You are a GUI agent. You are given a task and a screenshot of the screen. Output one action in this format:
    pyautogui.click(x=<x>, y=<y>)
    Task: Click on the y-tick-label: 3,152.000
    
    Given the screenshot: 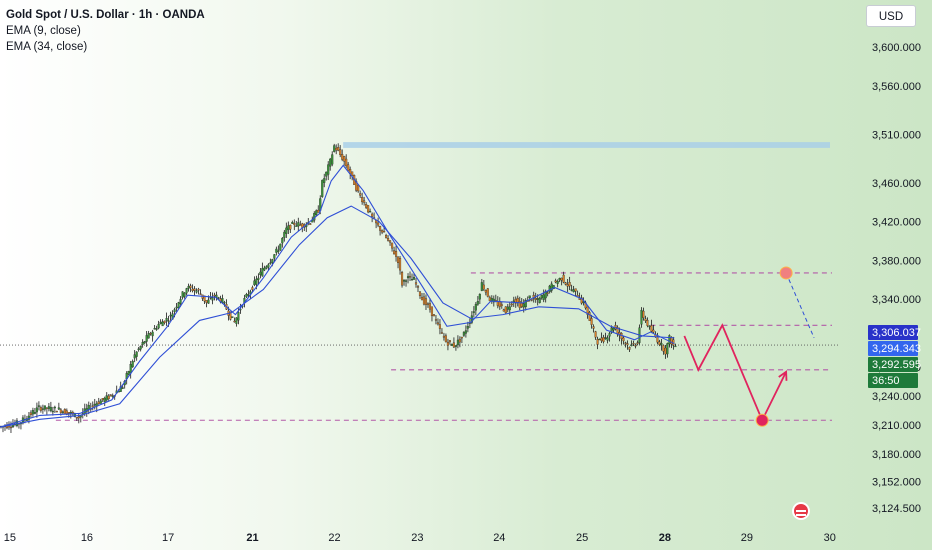 What is the action you would take?
    pyautogui.click(x=896, y=482)
    